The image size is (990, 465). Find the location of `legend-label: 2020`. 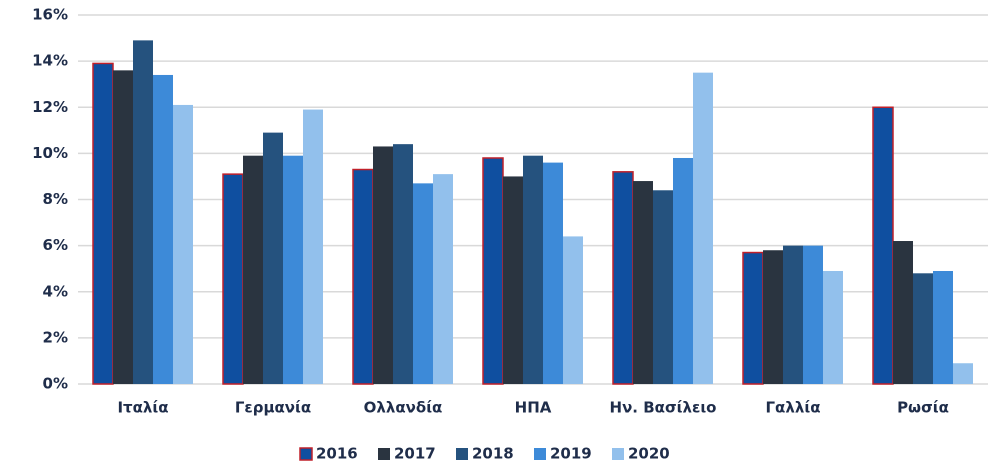

legend-label: 2020 is located at coordinates (649, 454).